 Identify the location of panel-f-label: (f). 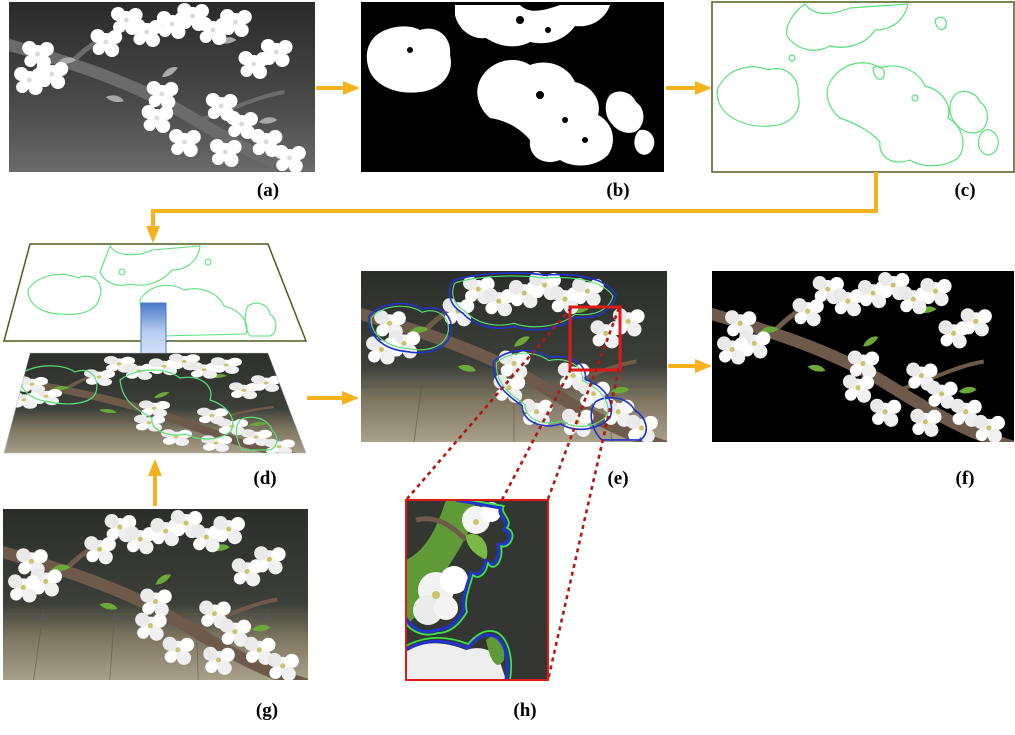
(965, 478).